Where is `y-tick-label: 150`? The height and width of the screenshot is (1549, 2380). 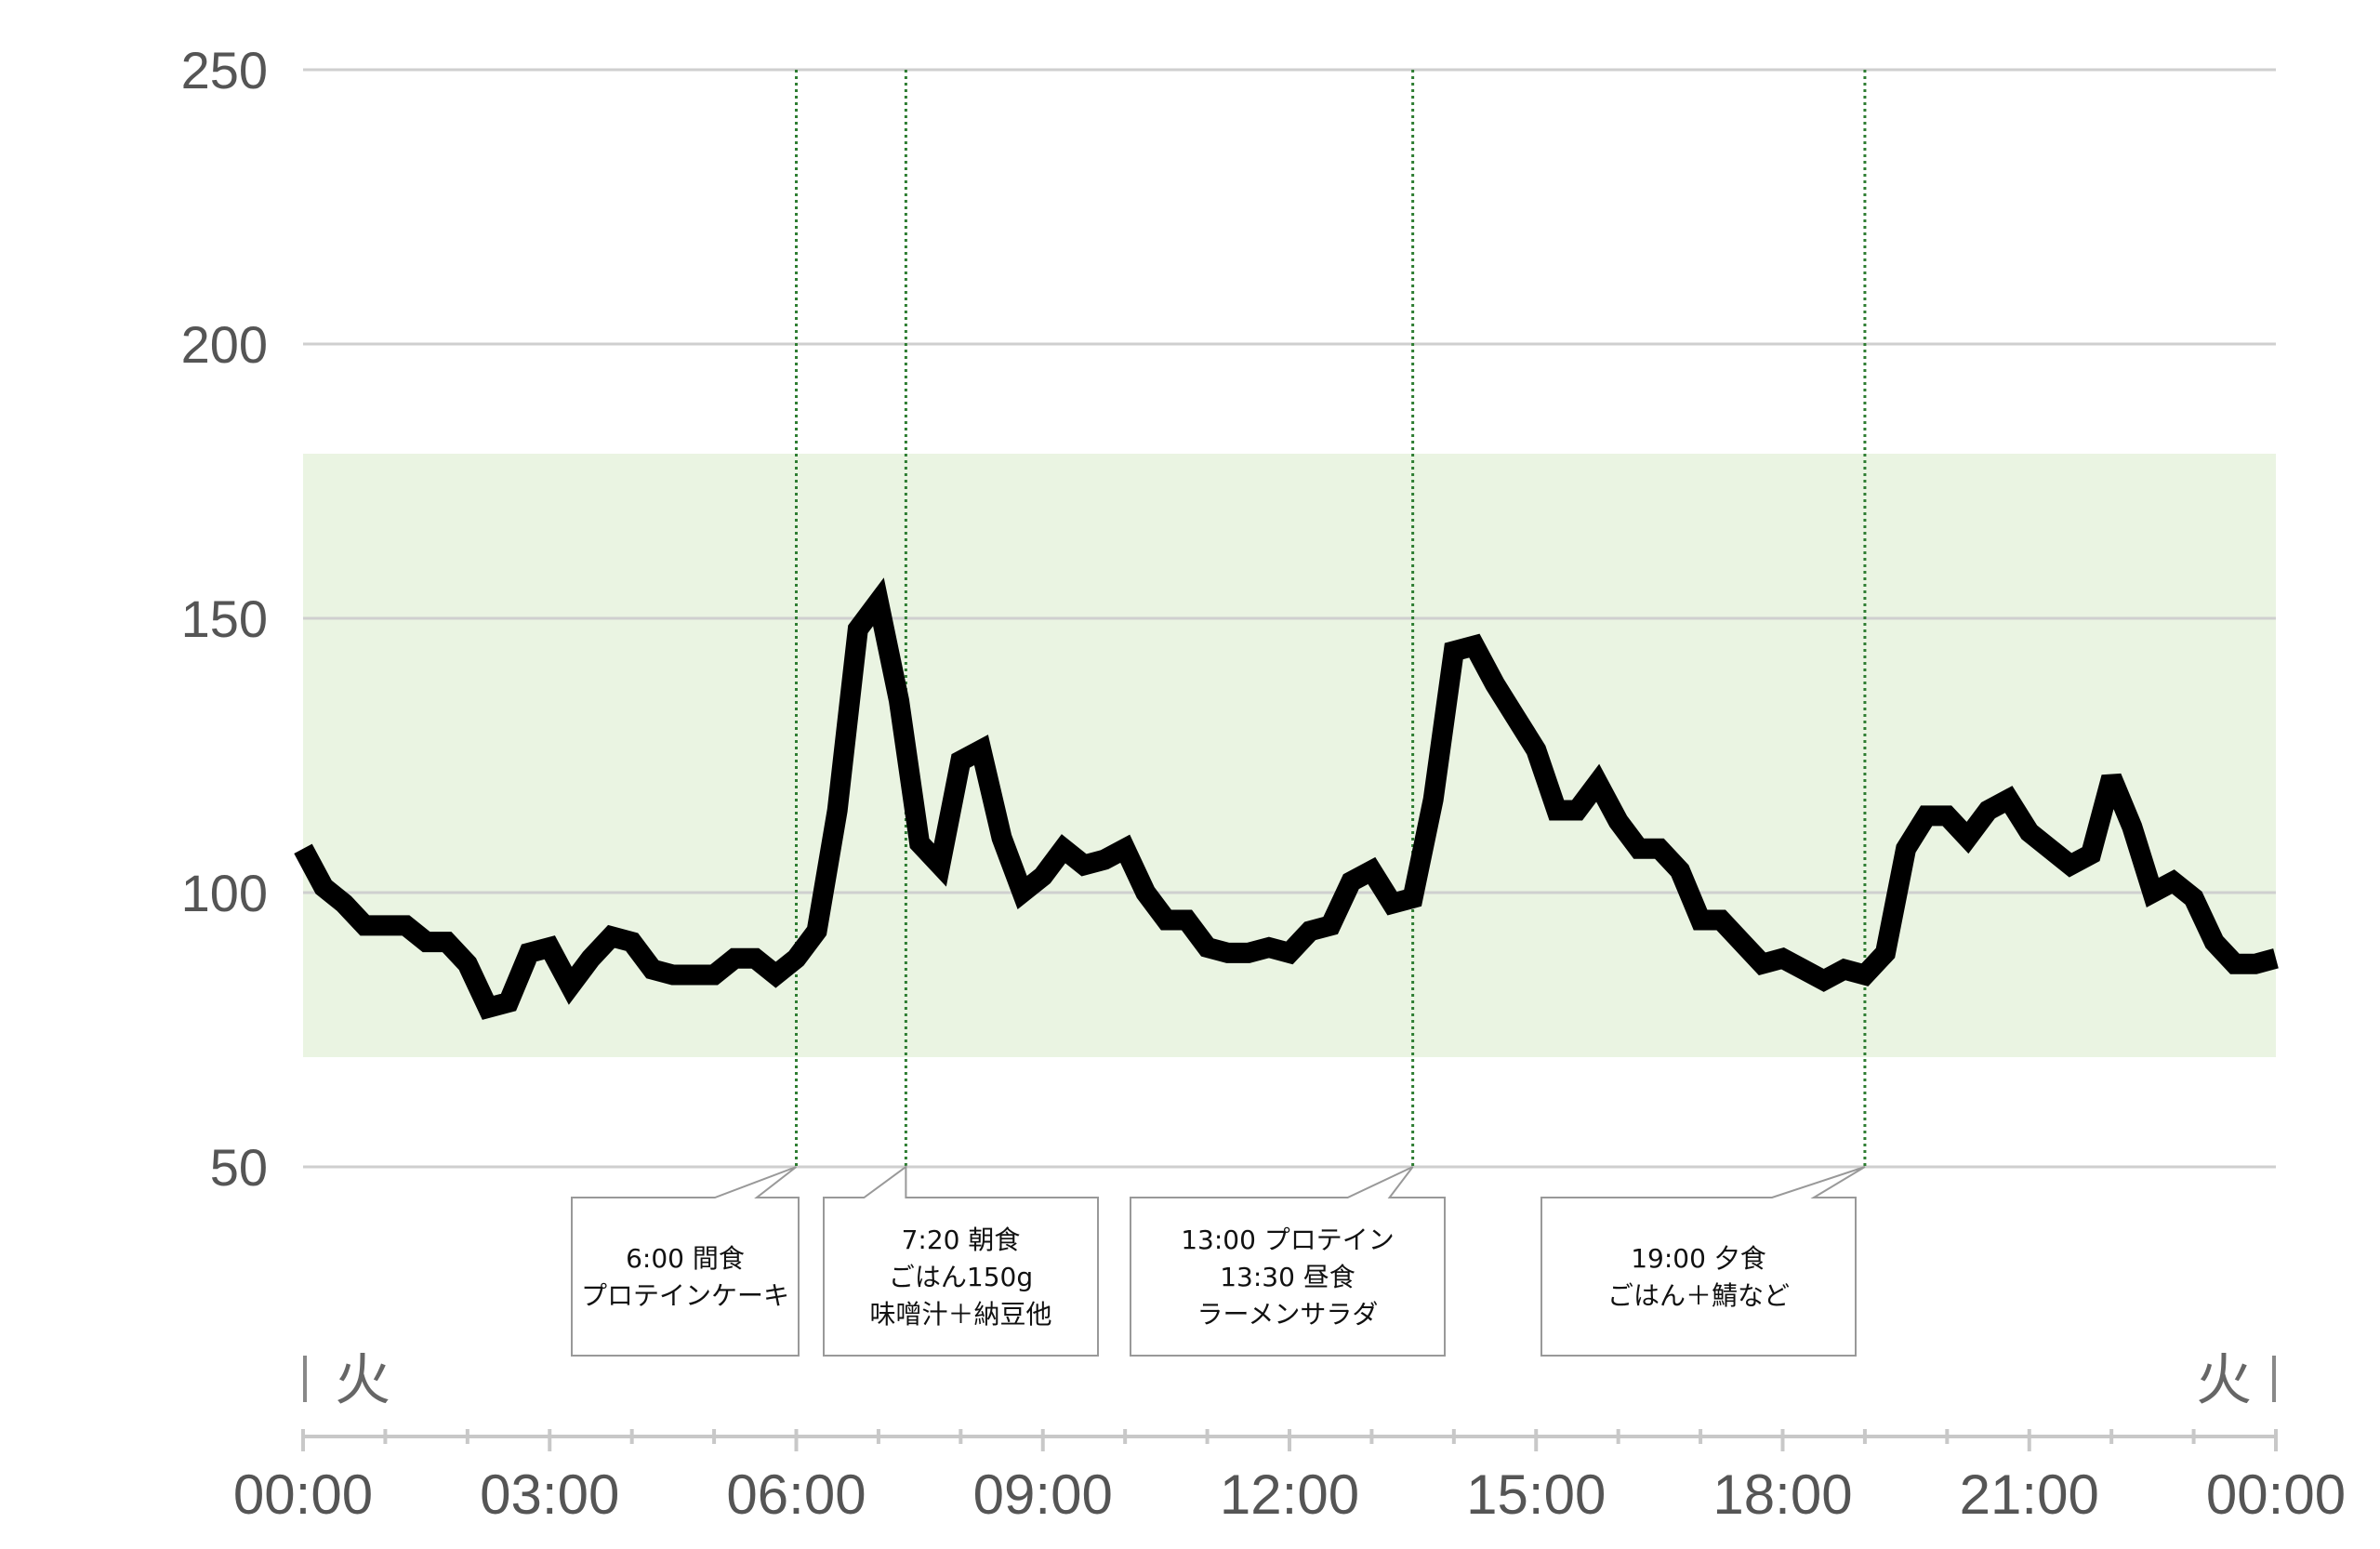
y-tick-label: 150 is located at coordinates (224, 618).